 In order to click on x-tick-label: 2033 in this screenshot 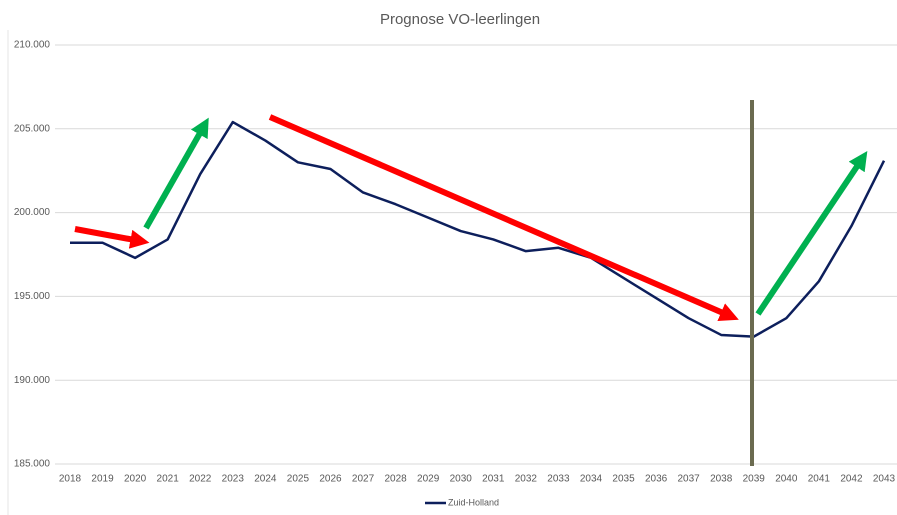, I will do `click(558, 479)`.